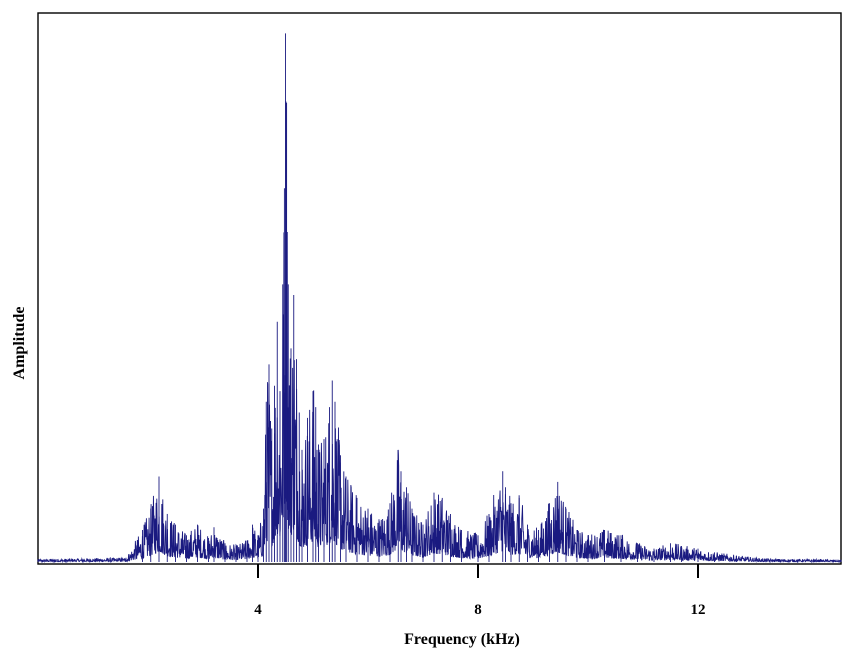 The width and height of the screenshot is (842, 655). Describe the element at coordinates (19, 343) in the screenshot. I see `y-axis-label: Amplitude` at that location.